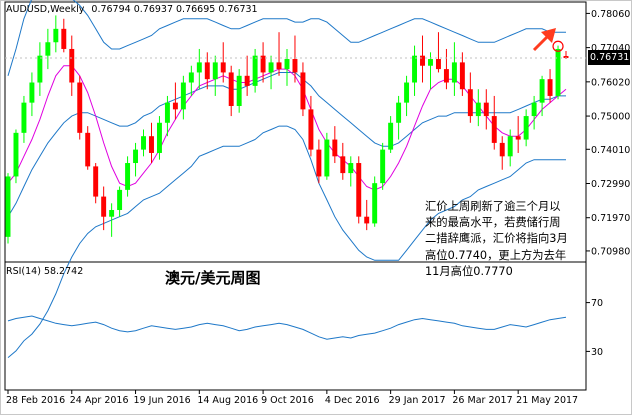 This screenshot has width=632, height=415. What do you see at coordinates (610, 184) in the screenshot?
I see `price-tick-label: 0.72990` at bounding box center [610, 184].